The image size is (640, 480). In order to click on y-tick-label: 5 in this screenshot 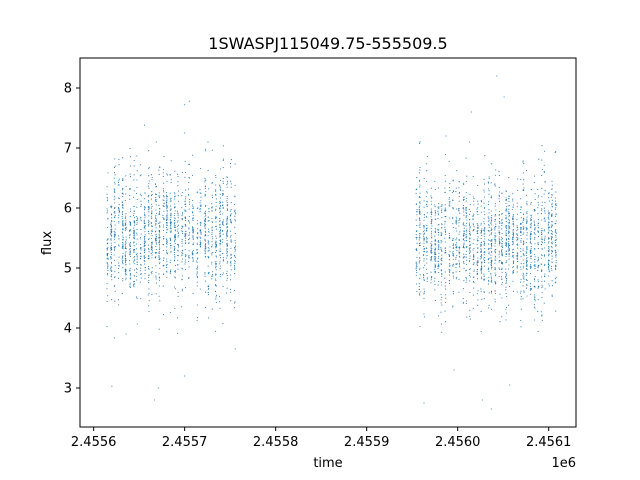, I will do `click(68, 269)`.